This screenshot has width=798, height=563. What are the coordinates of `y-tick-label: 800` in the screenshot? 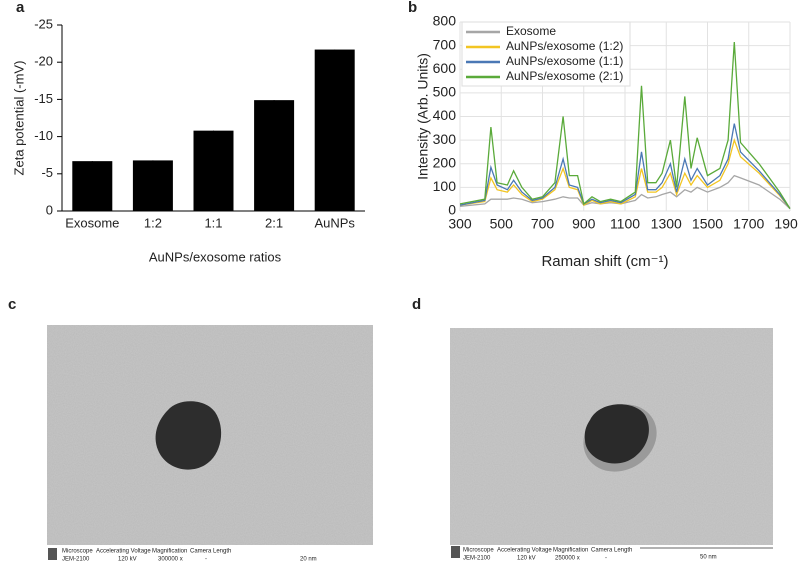 It's located at (445, 21).